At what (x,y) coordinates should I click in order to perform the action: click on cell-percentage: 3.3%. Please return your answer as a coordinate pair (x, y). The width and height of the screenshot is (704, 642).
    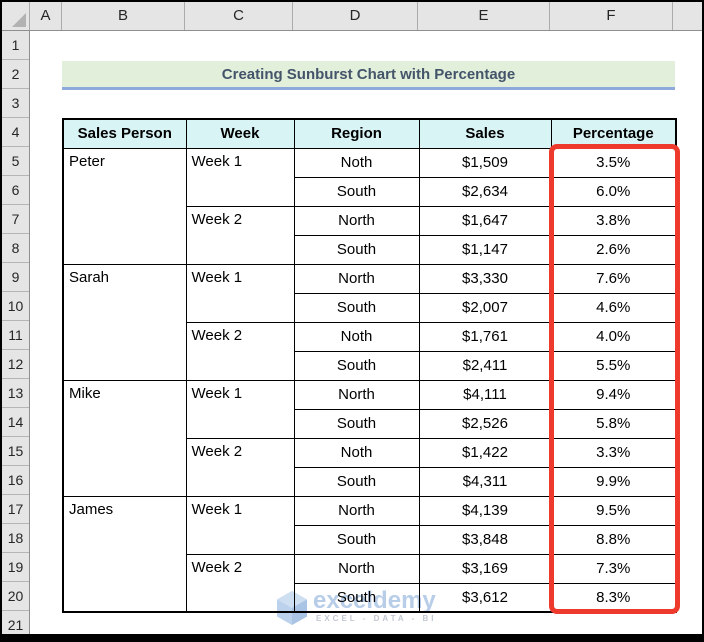
    Looking at the image, I should click on (613, 452).